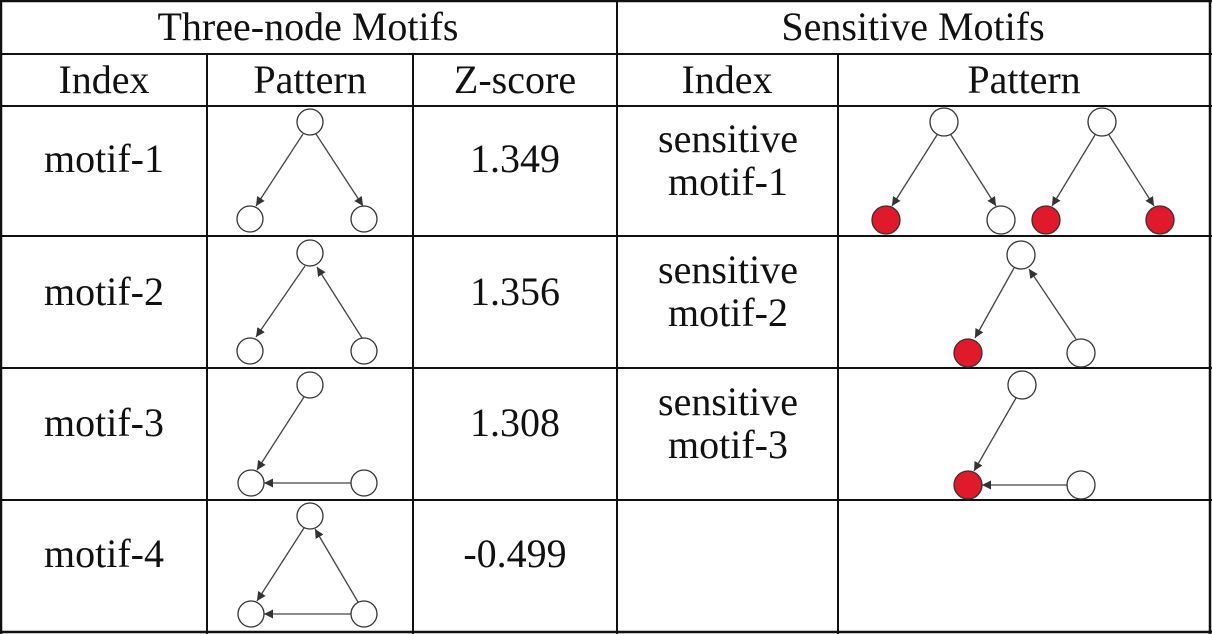 This screenshot has height=634, width=1212. What do you see at coordinates (515, 158) in the screenshot?
I see `motif-zscore: 1.349` at bounding box center [515, 158].